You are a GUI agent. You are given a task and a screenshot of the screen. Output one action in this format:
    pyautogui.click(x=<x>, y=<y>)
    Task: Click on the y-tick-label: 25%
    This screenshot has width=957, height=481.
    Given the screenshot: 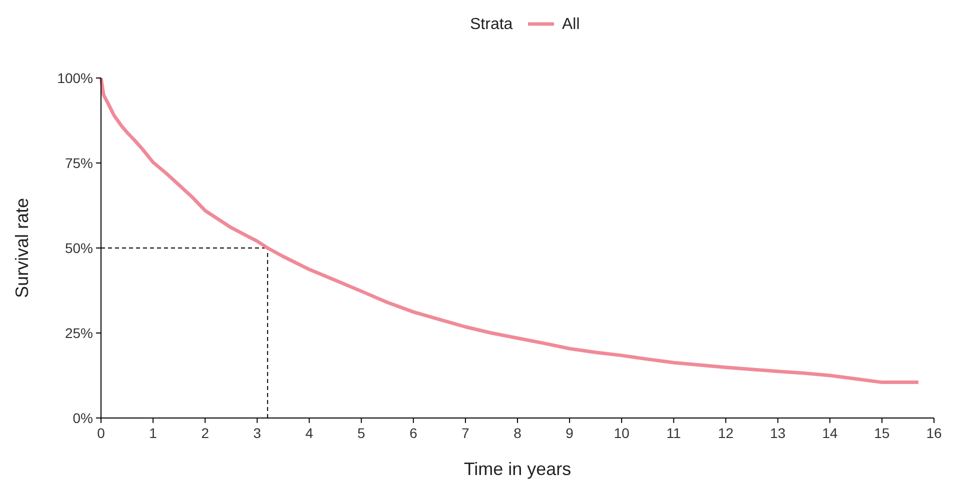 What is the action you would take?
    pyautogui.click(x=78, y=333)
    